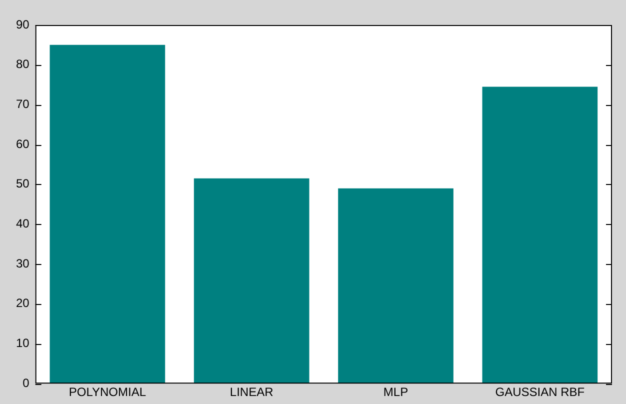 The height and width of the screenshot is (404, 626). What do you see at coordinates (23, 64) in the screenshot?
I see `y-tick-label: 80` at bounding box center [23, 64].